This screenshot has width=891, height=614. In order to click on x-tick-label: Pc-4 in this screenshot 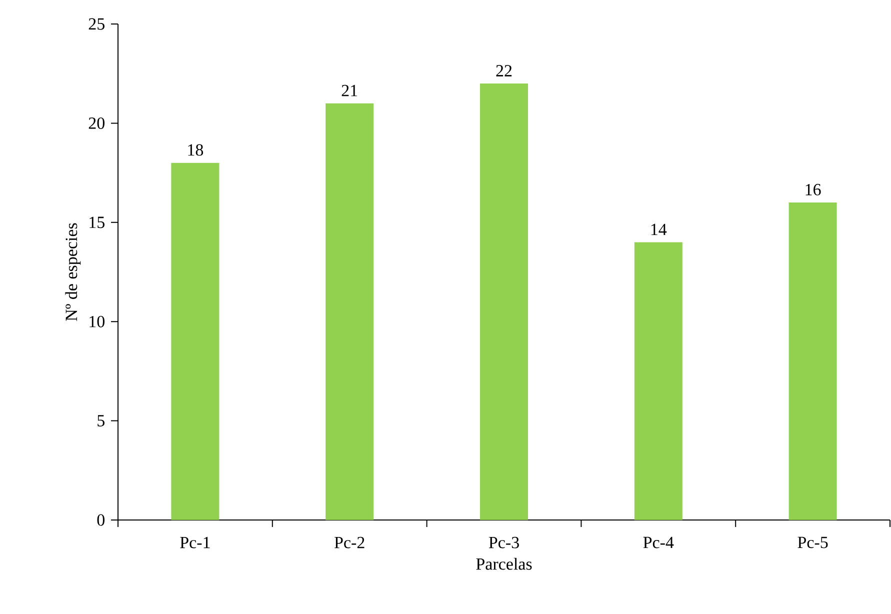, I will do `click(658, 542)`.